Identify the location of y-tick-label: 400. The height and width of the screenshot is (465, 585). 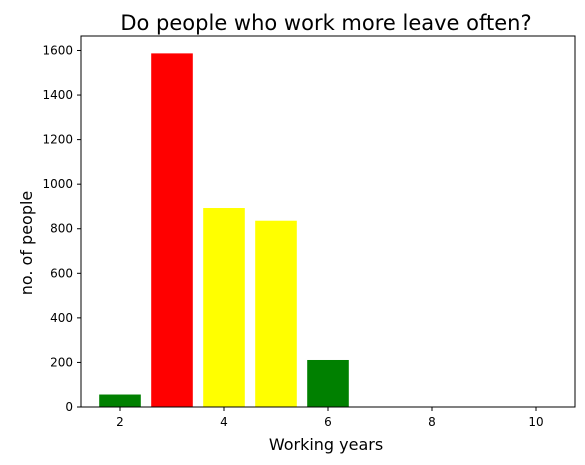
(61, 318).